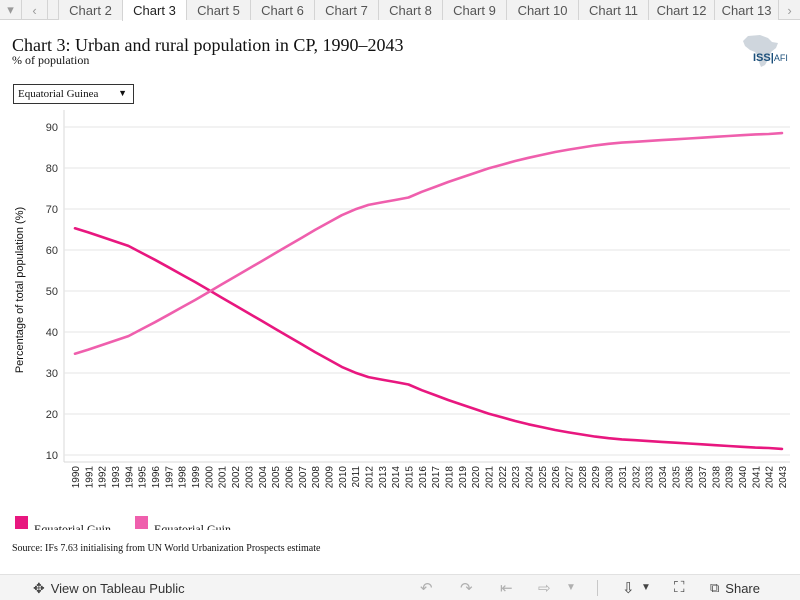 The image size is (800, 600). I want to click on tab-chart-13: Chart 13, so click(746, 10).